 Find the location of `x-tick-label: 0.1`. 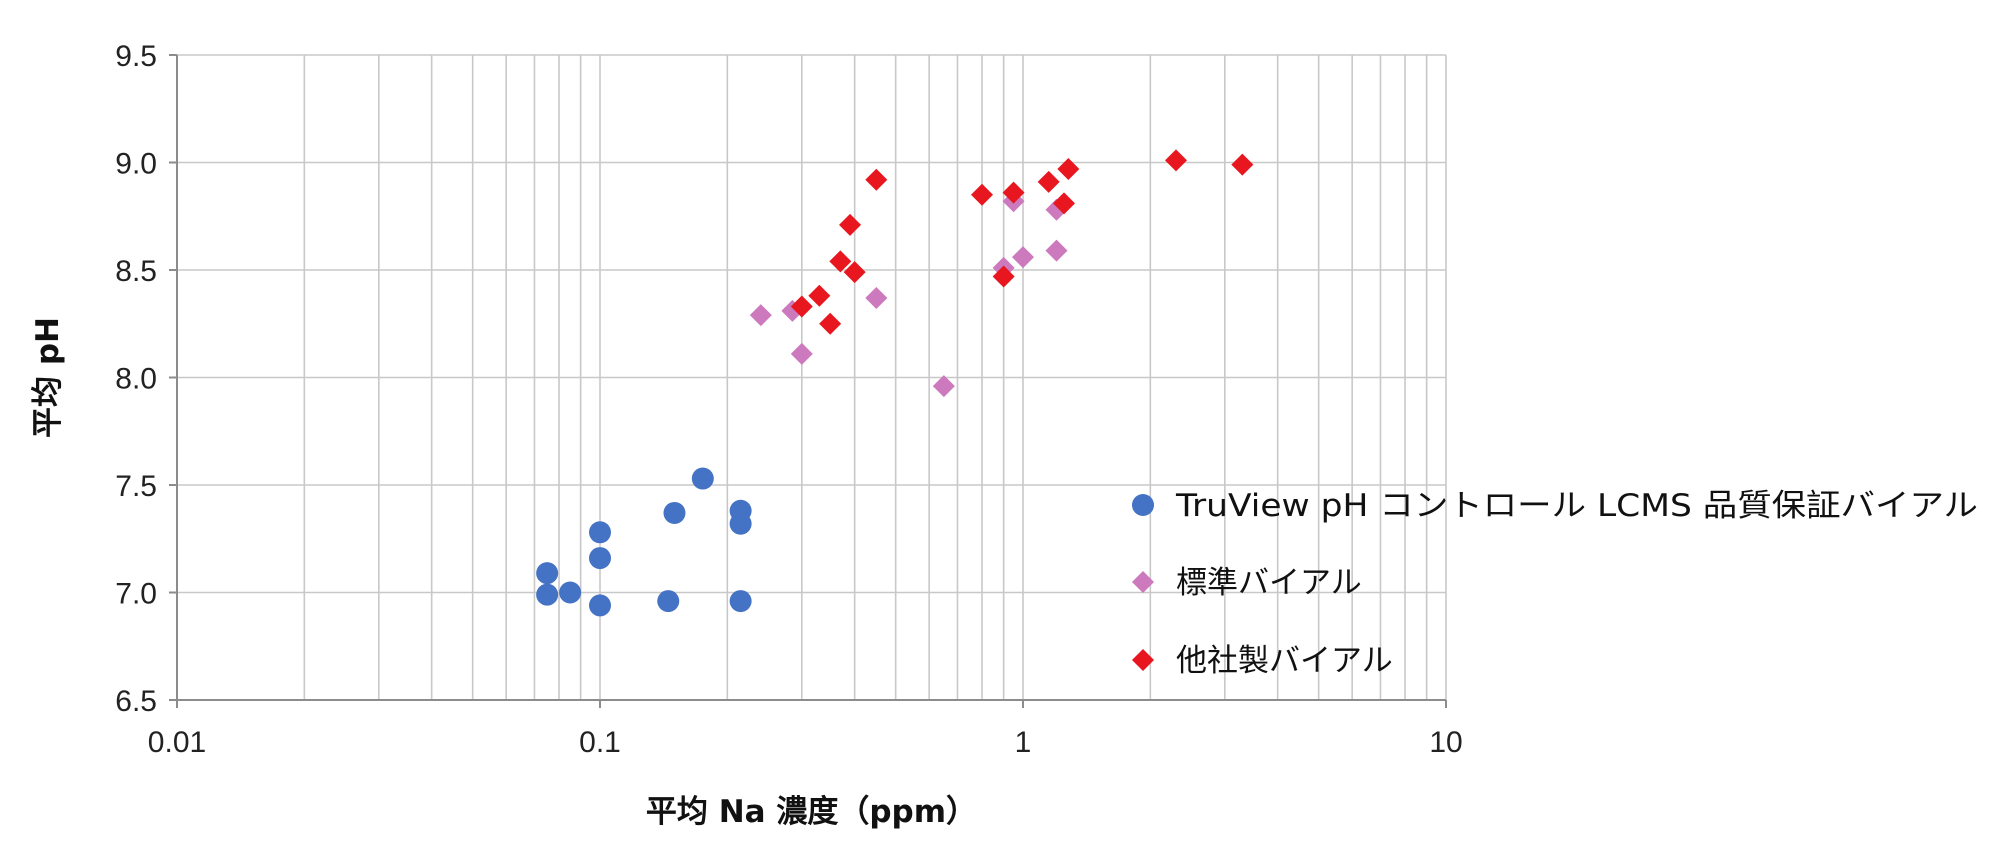

x-tick-label: 0.1 is located at coordinates (600, 742).